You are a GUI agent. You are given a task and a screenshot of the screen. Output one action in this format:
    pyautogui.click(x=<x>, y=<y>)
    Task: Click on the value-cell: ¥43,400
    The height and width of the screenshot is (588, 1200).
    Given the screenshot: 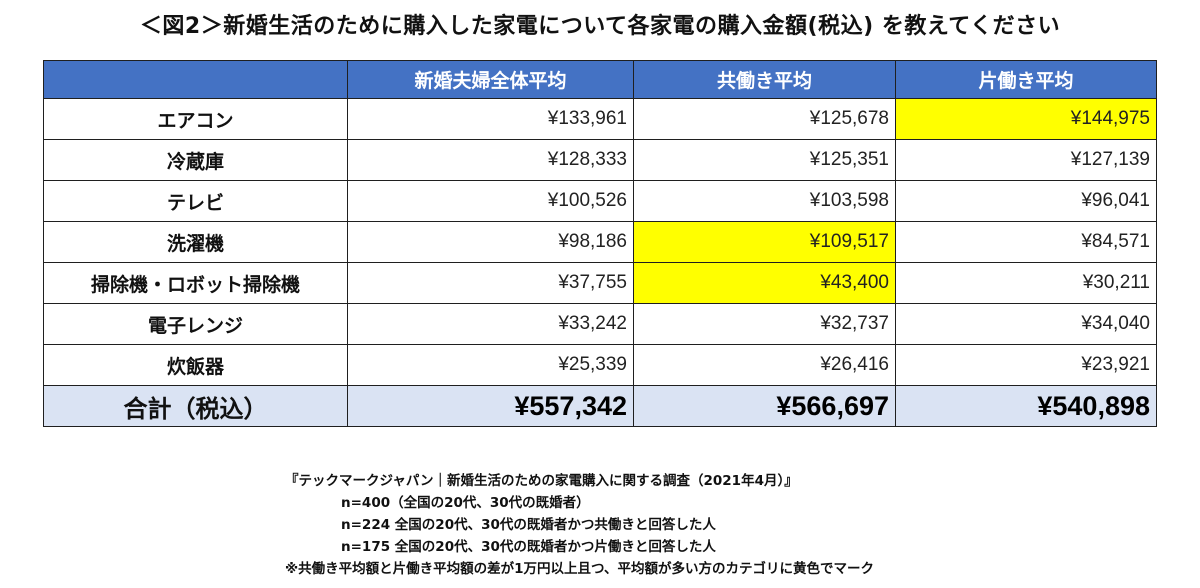 What is the action you would take?
    pyautogui.click(x=764, y=283)
    